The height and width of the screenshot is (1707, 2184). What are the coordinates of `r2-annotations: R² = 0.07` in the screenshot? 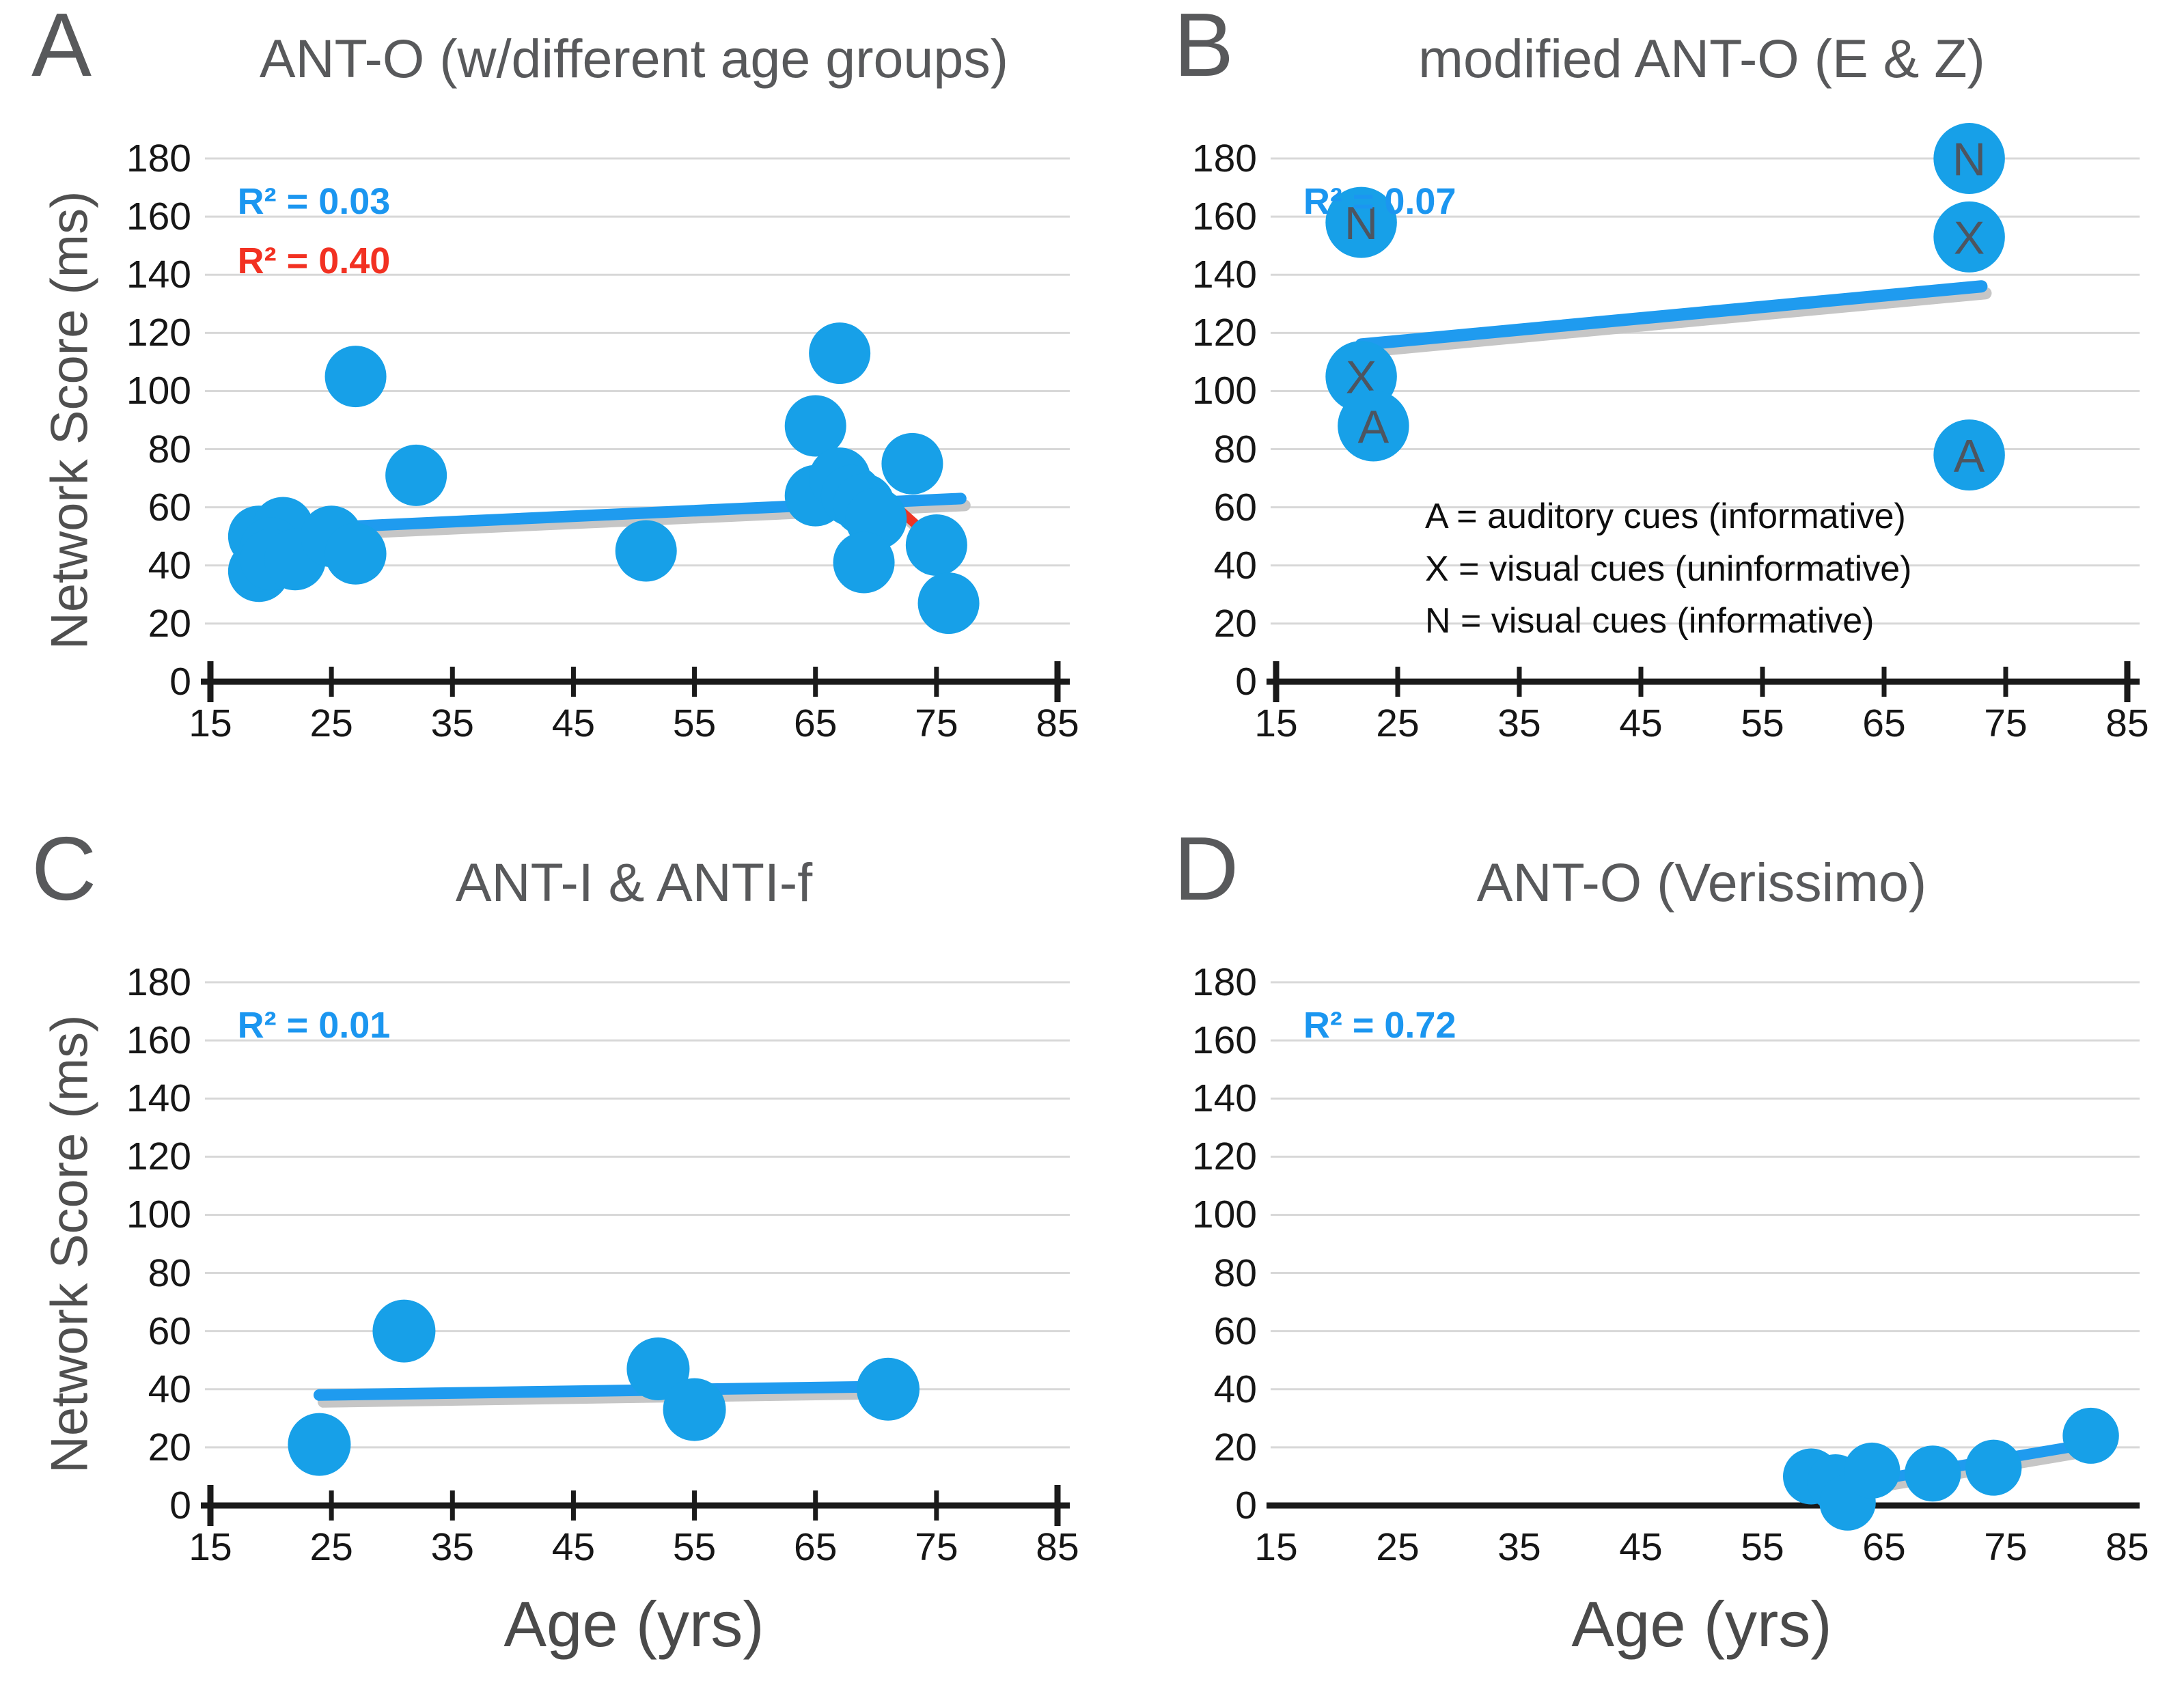 It's located at (1379, 202).